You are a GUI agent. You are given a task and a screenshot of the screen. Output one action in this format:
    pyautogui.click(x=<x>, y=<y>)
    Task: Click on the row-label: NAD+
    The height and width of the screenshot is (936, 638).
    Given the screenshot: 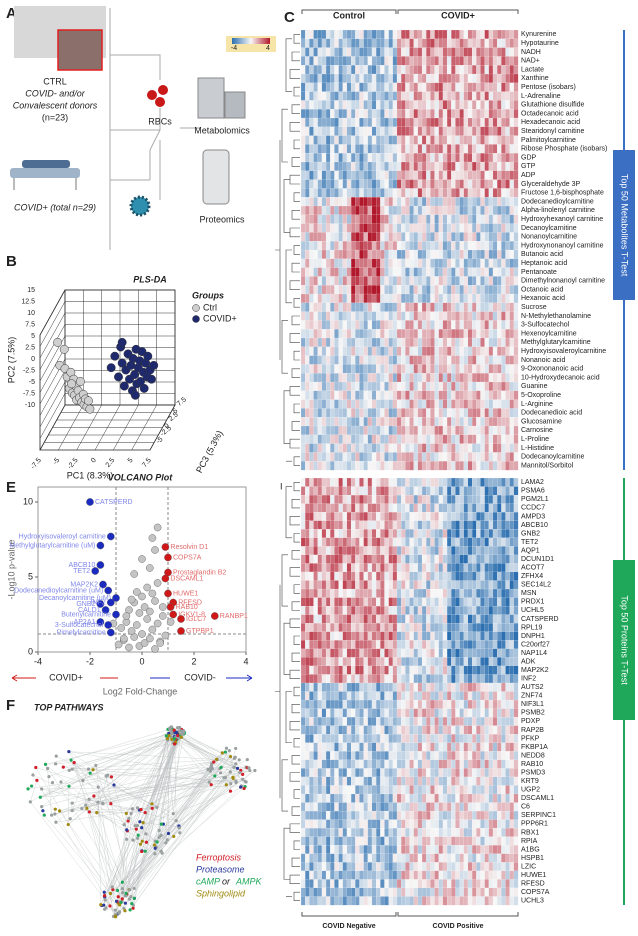 What is the action you would take?
    pyautogui.click(x=530, y=61)
    